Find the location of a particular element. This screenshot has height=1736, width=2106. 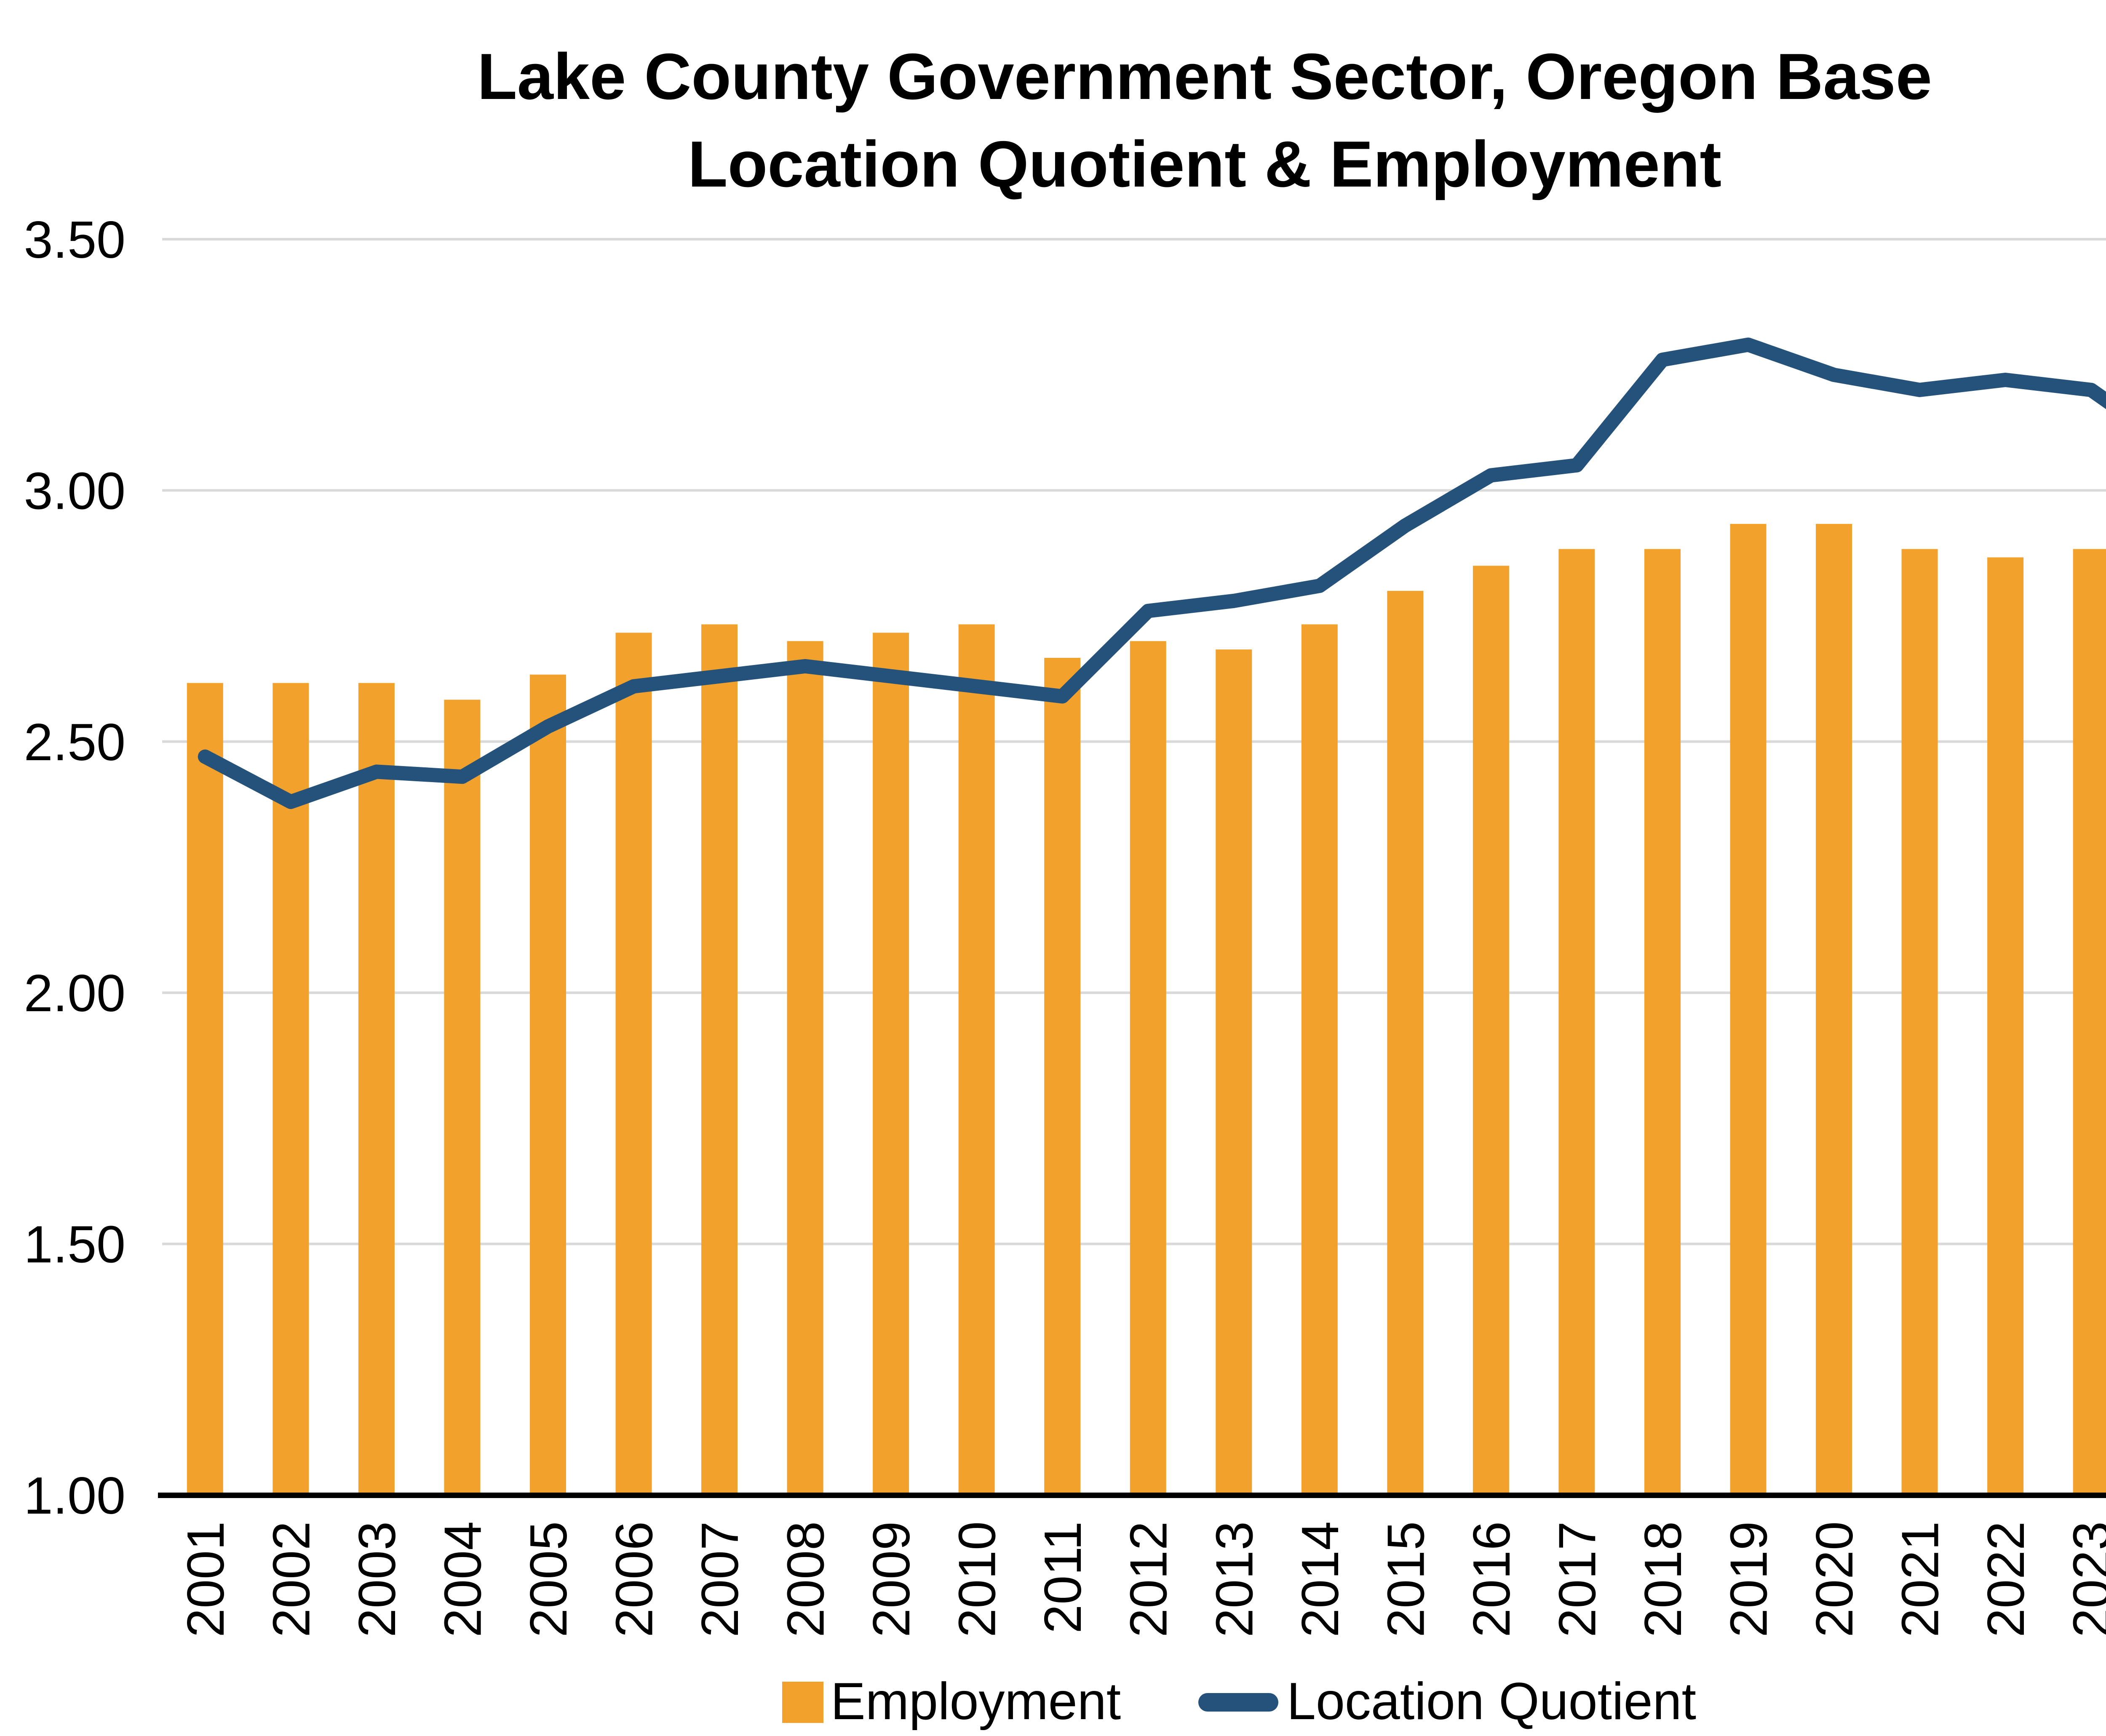

x-axis-label-2010: 2010 is located at coordinates (978, 1579).